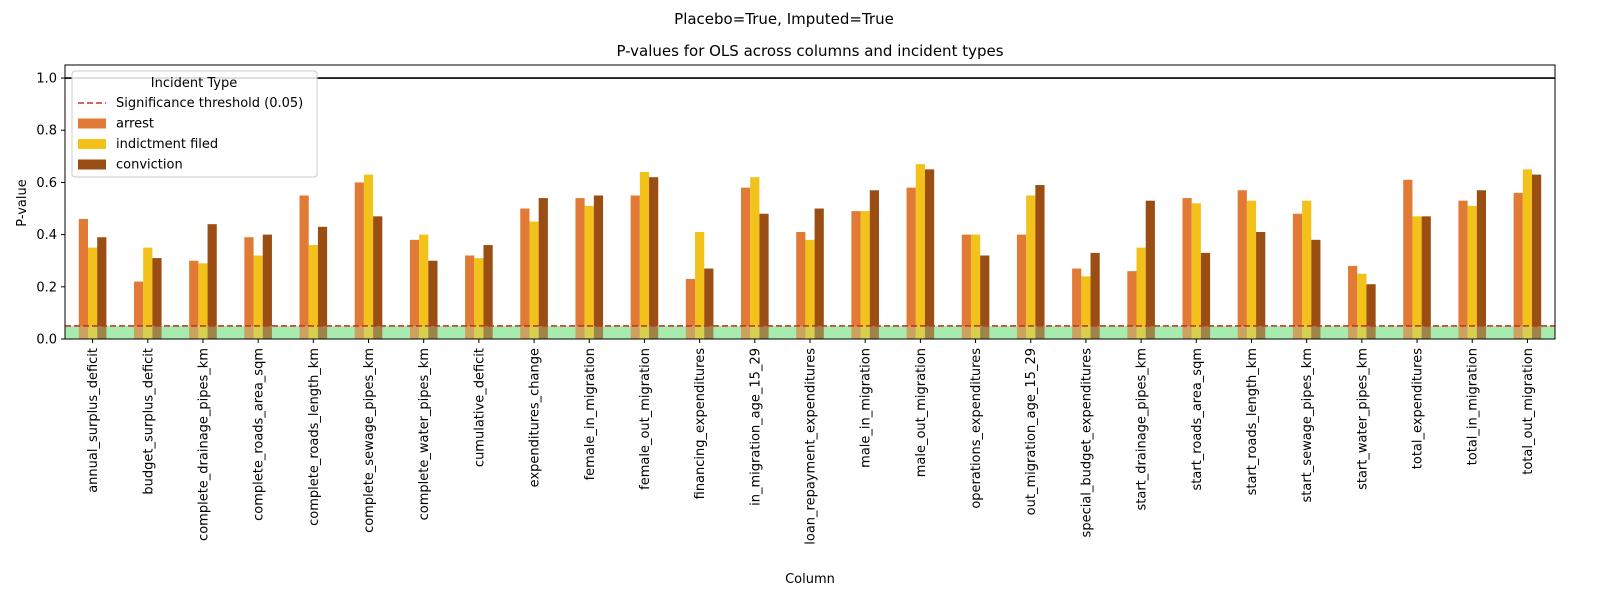 The height and width of the screenshot is (600, 1600). What do you see at coordinates (135, 124) in the screenshot?
I see `legend-label: arrest` at bounding box center [135, 124].